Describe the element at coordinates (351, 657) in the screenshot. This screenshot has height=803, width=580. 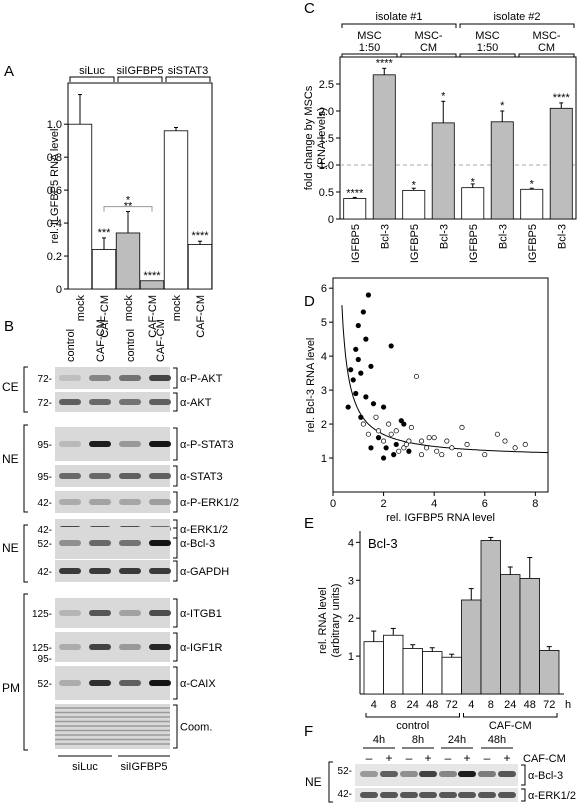
I see `y-tick-label: 1` at that location.